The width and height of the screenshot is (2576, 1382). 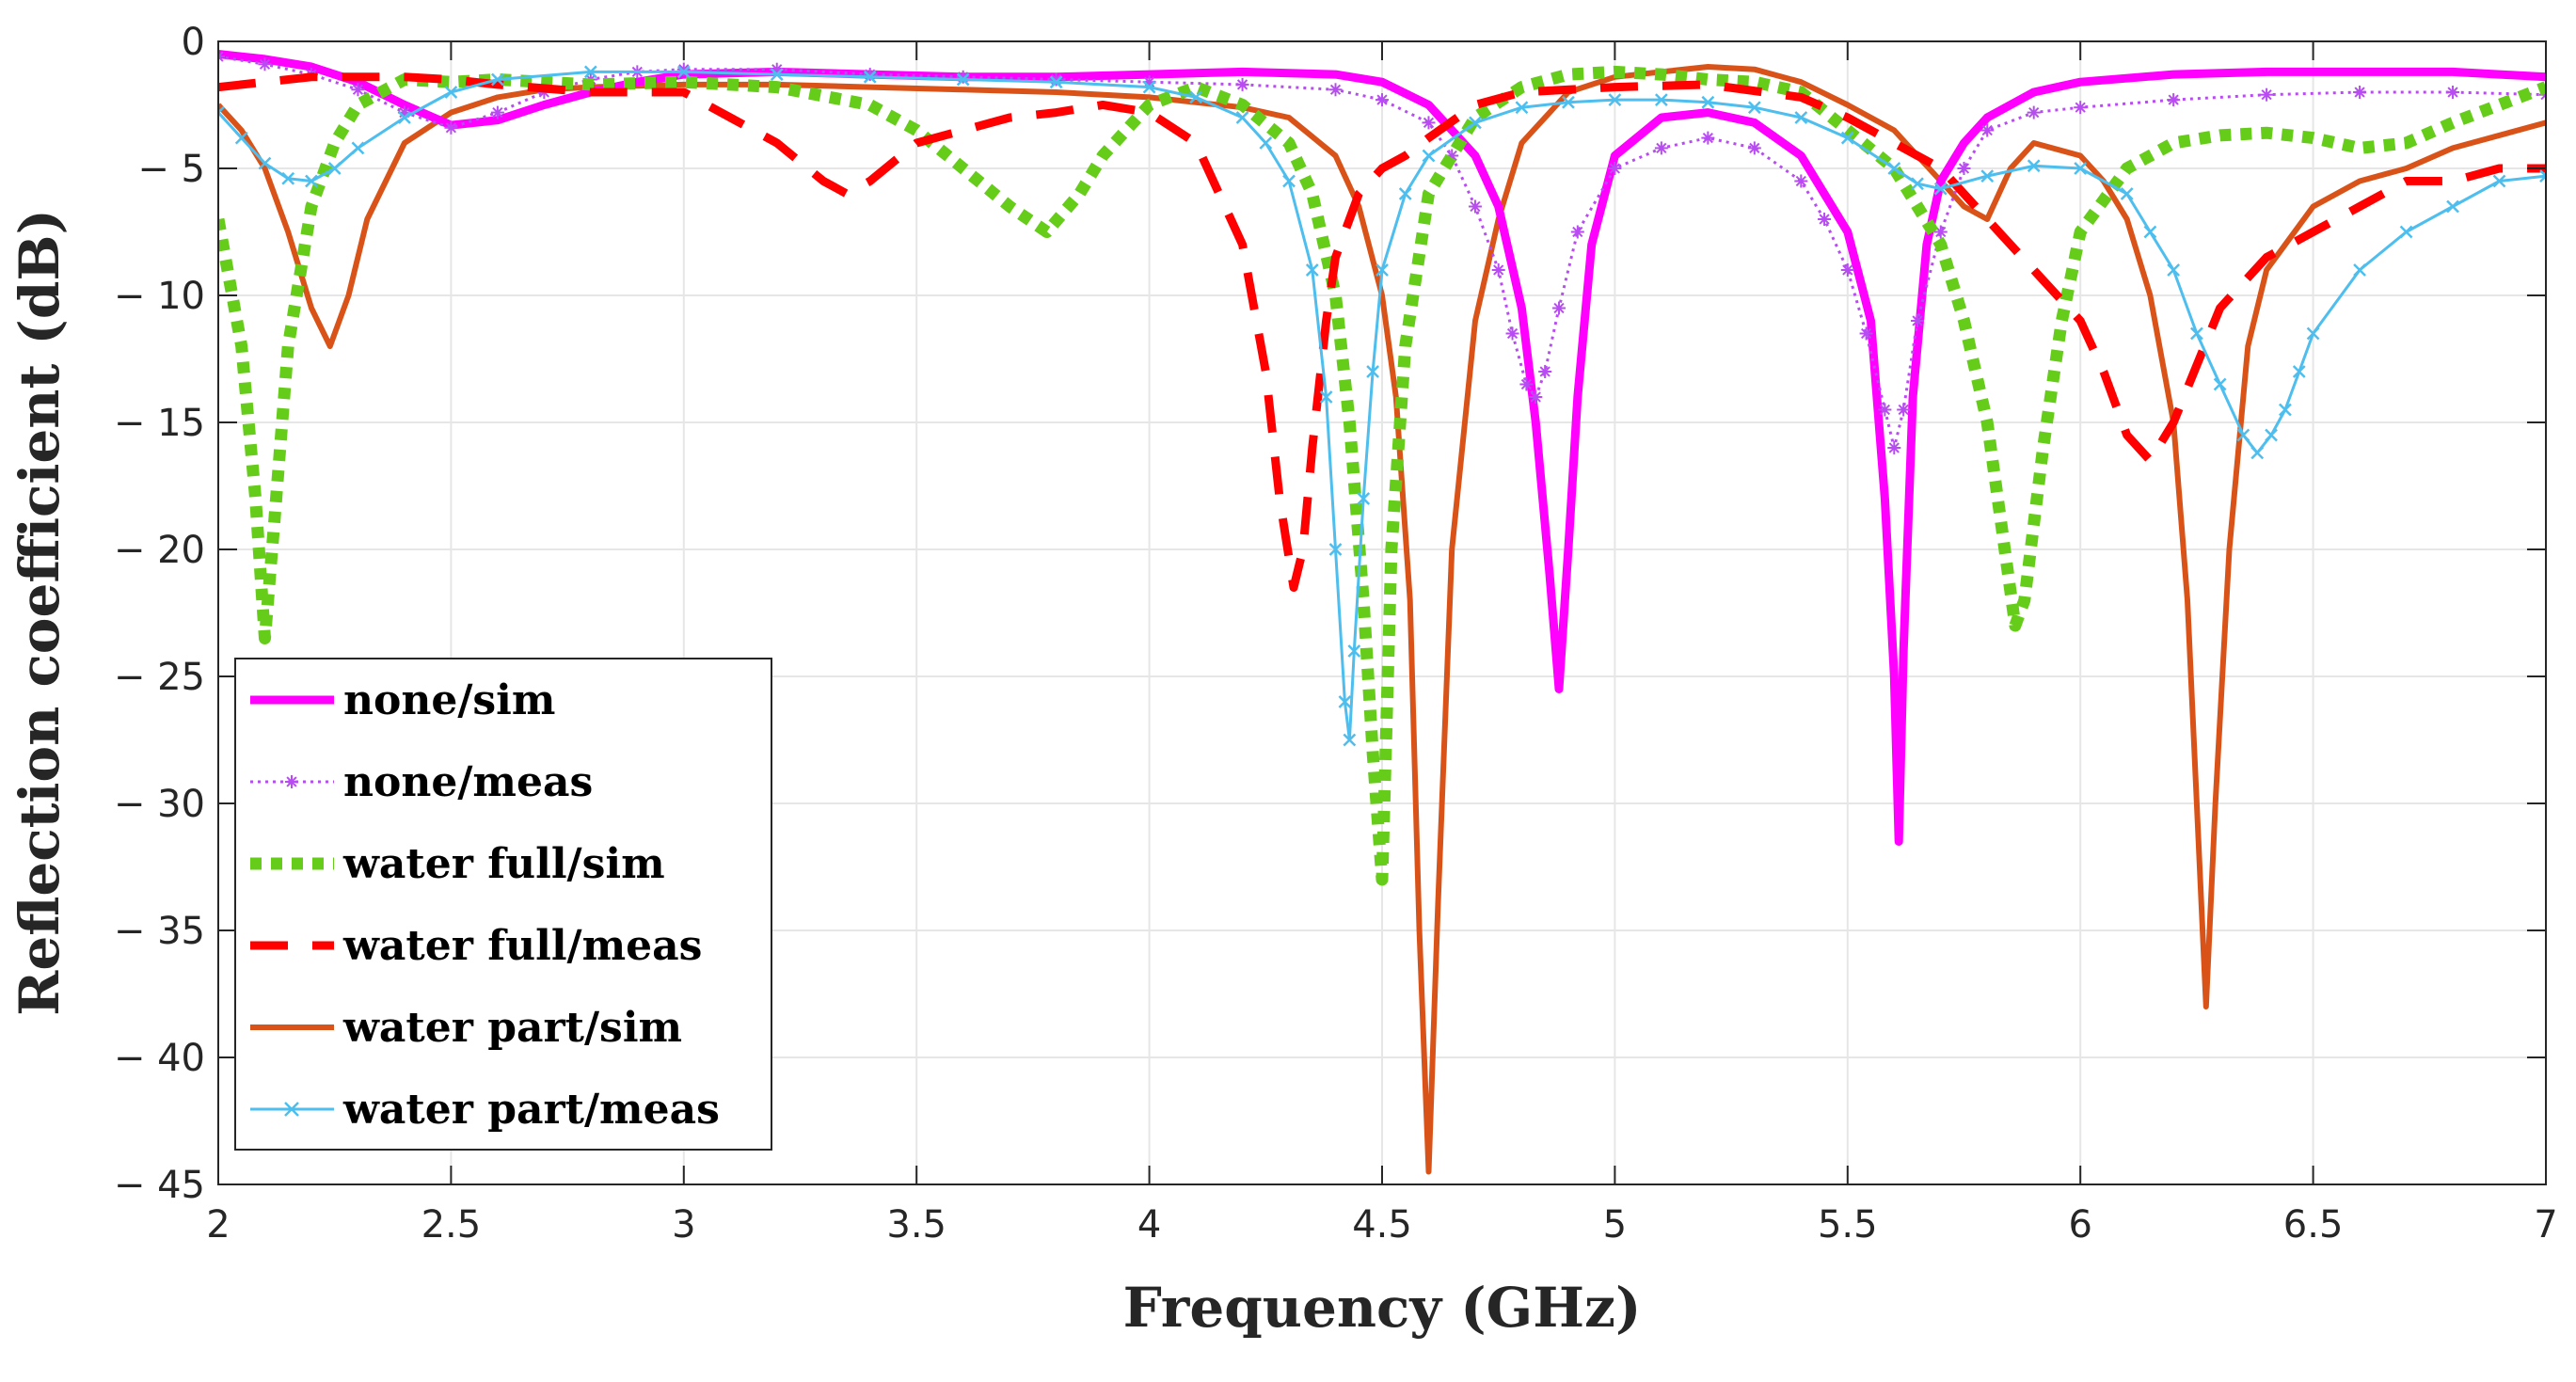 I want to click on x-tick-label-1: 2.5, so click(x=452, y=1225).